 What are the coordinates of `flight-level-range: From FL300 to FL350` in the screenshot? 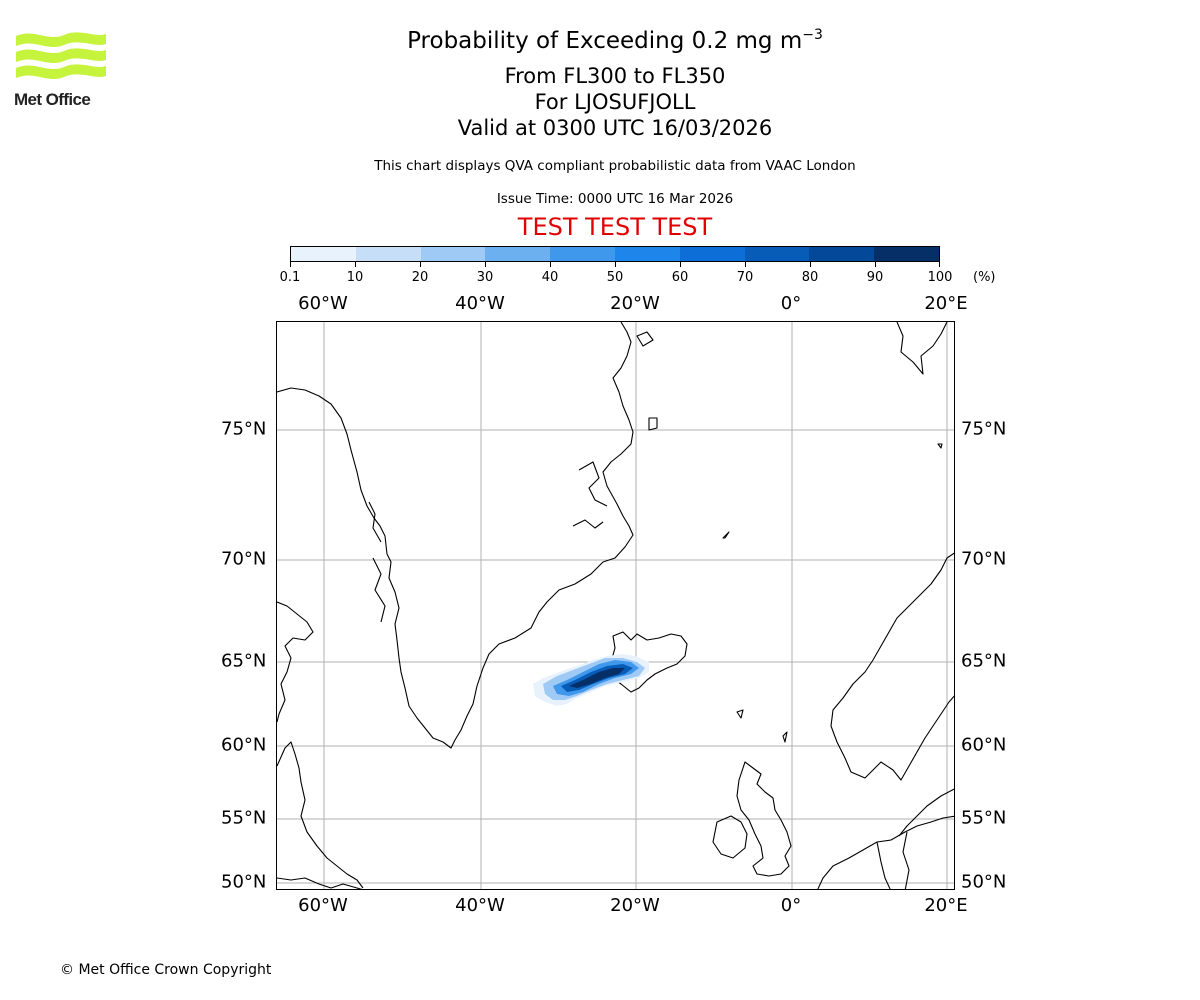 It's located at (615, 76).